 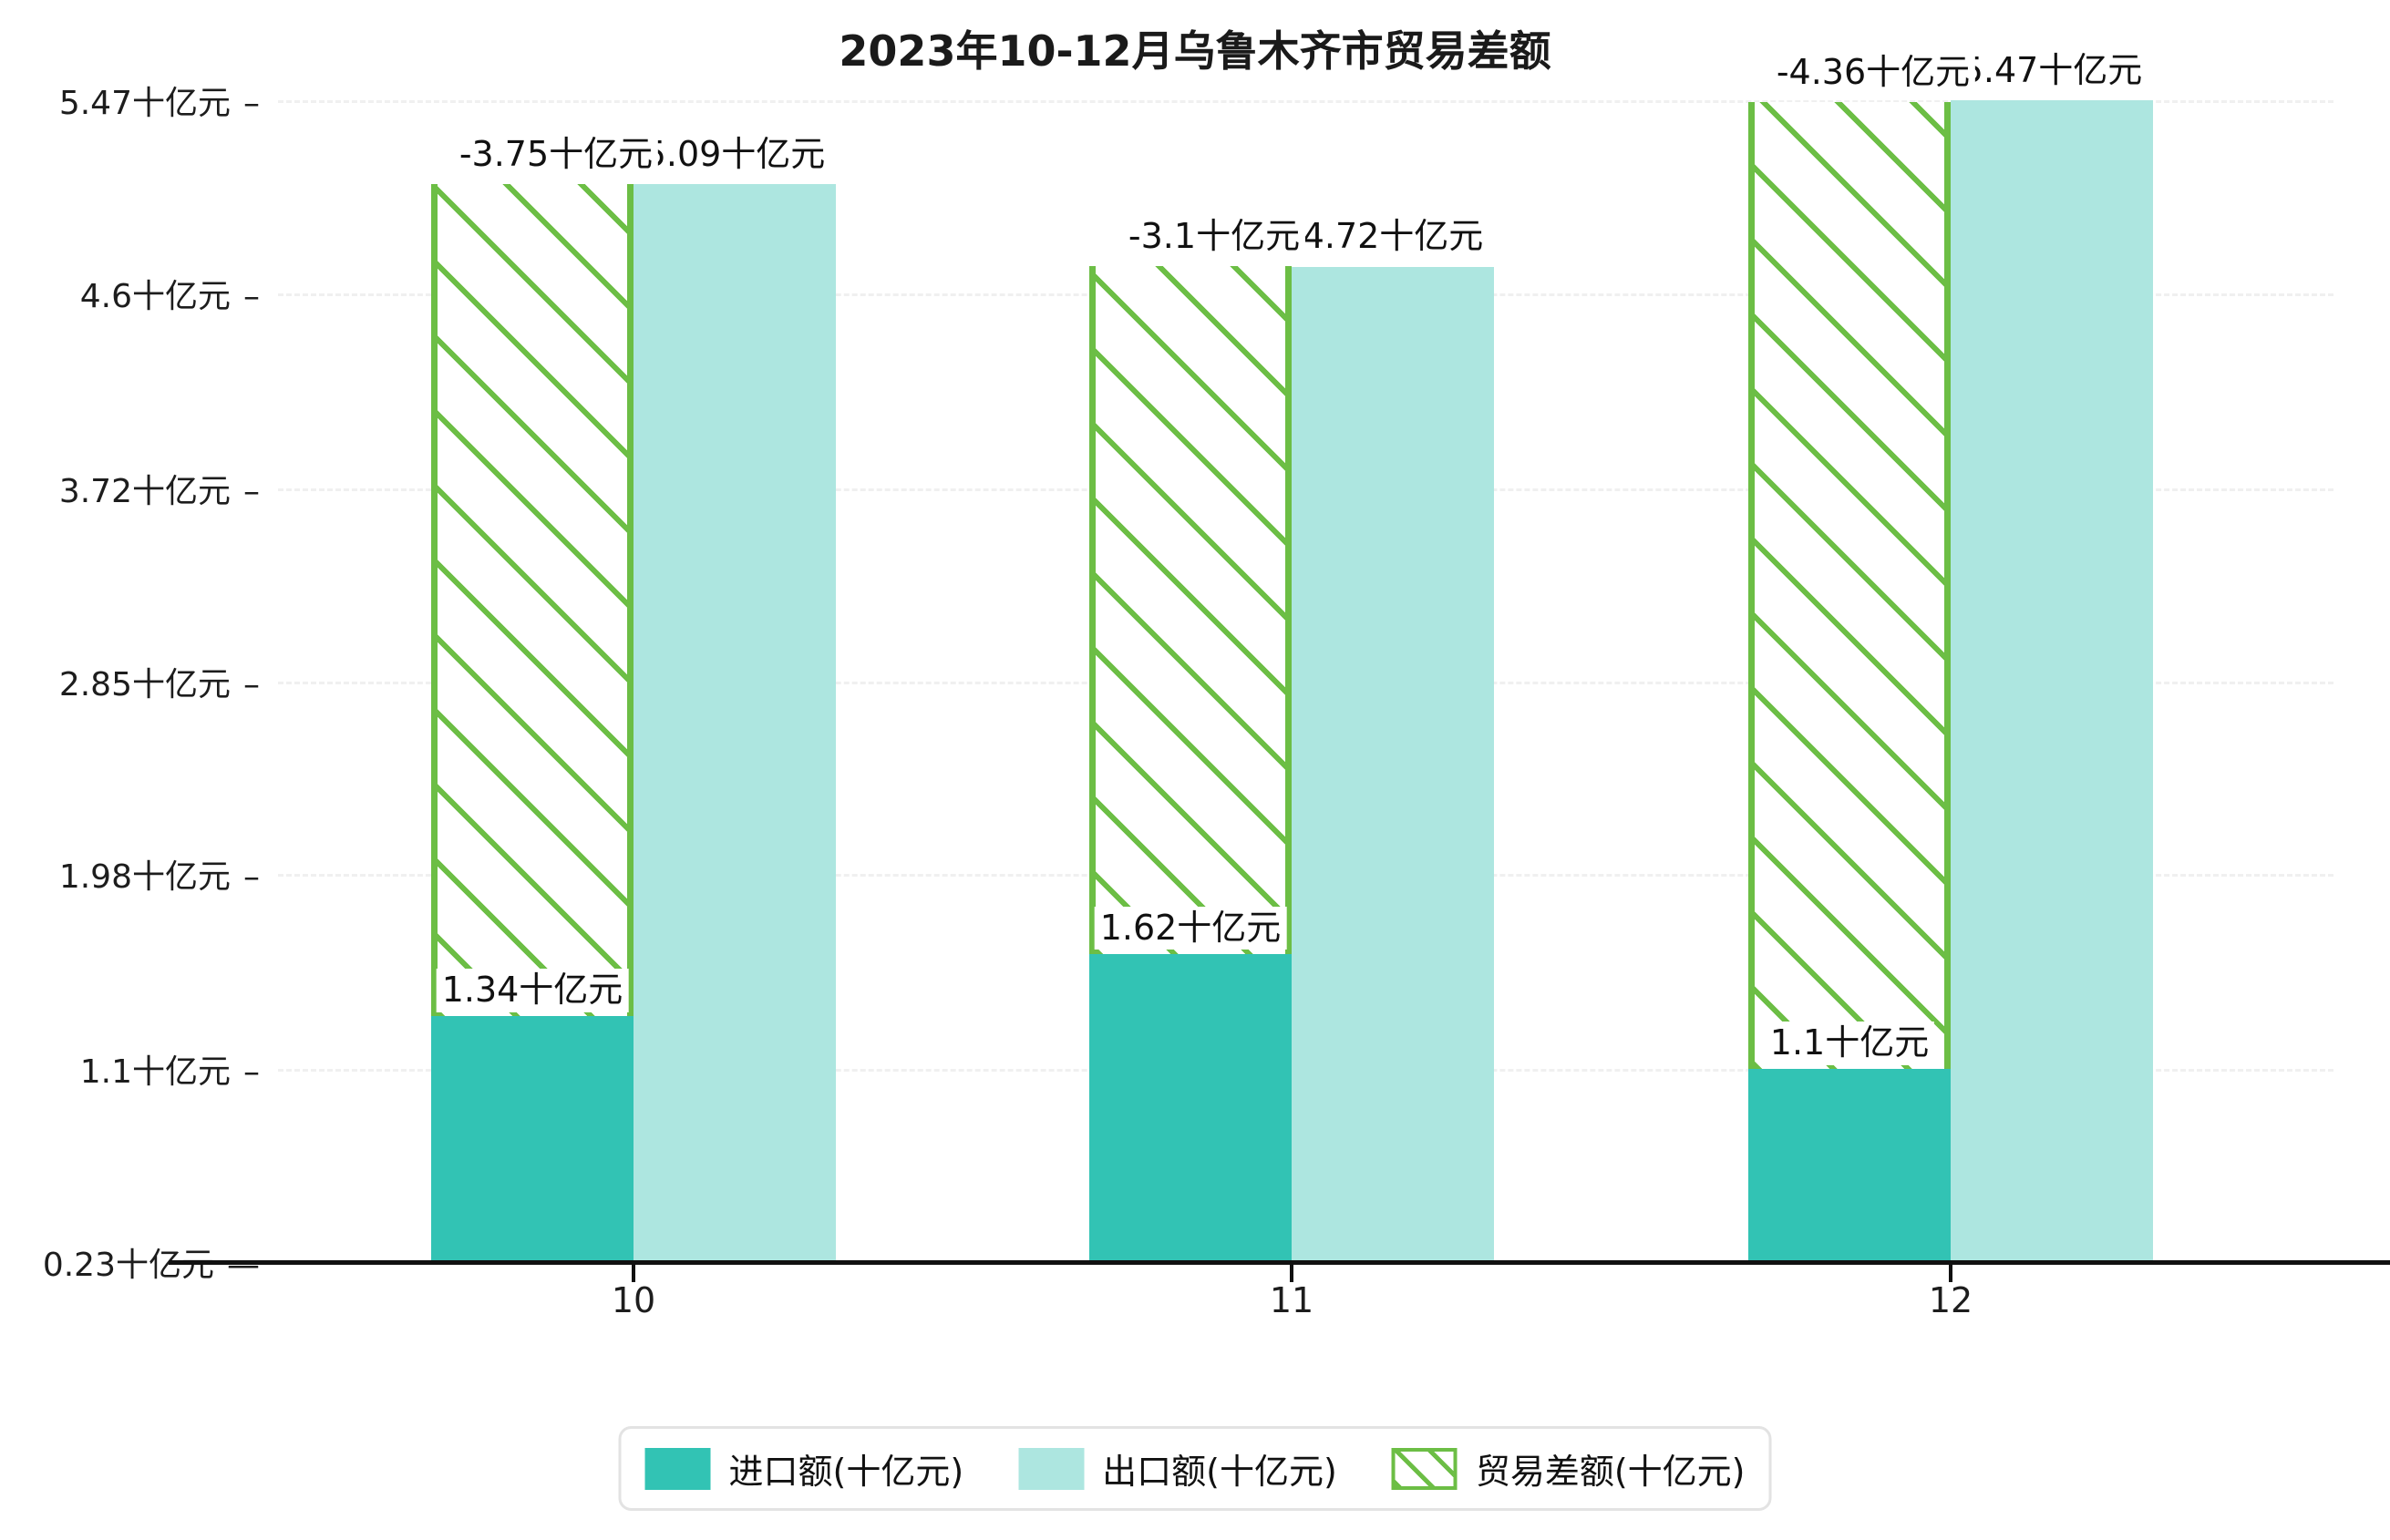 I want to click on y-tick-text: 0.23十亿元, so click(x=128, y=1265).